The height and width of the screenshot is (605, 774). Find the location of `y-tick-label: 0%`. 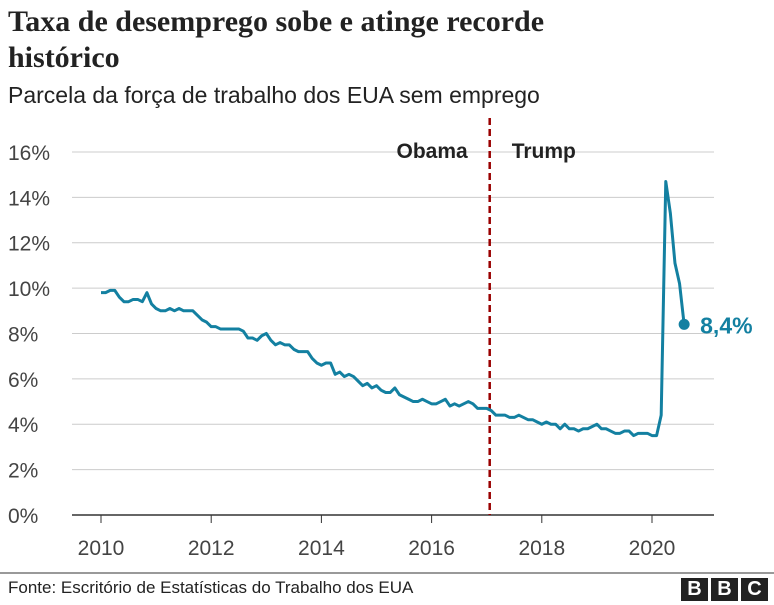

y-tick-label: 0% is located at coordinates (23, 516).